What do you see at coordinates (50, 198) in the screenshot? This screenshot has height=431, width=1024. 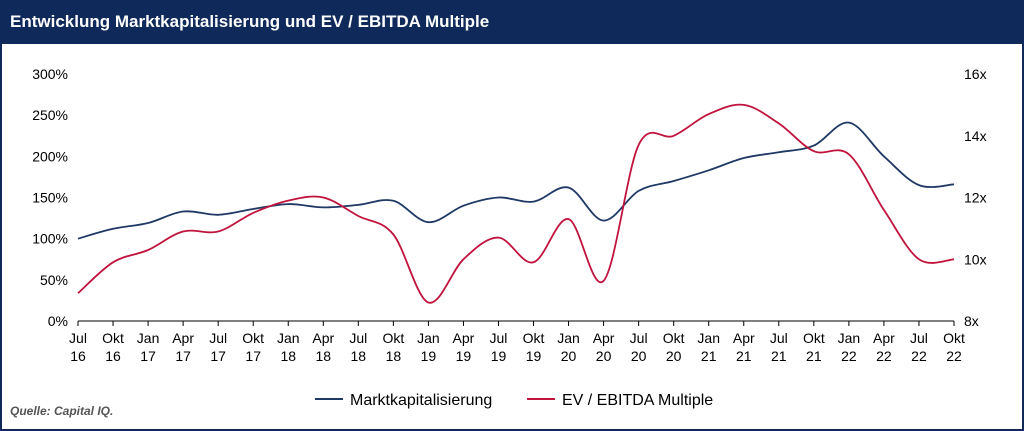 I see `y-left-tick-label: 150%` at bounding box center [50, 198].